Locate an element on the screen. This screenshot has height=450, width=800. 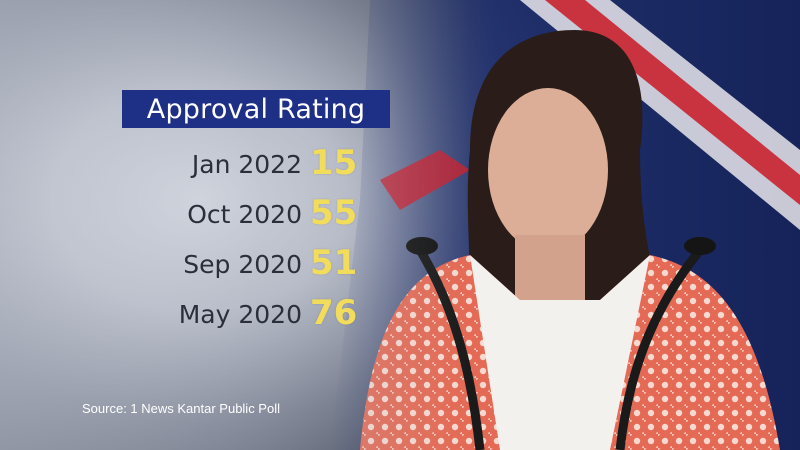
shirt-shape is located at coordinates (560, 352).